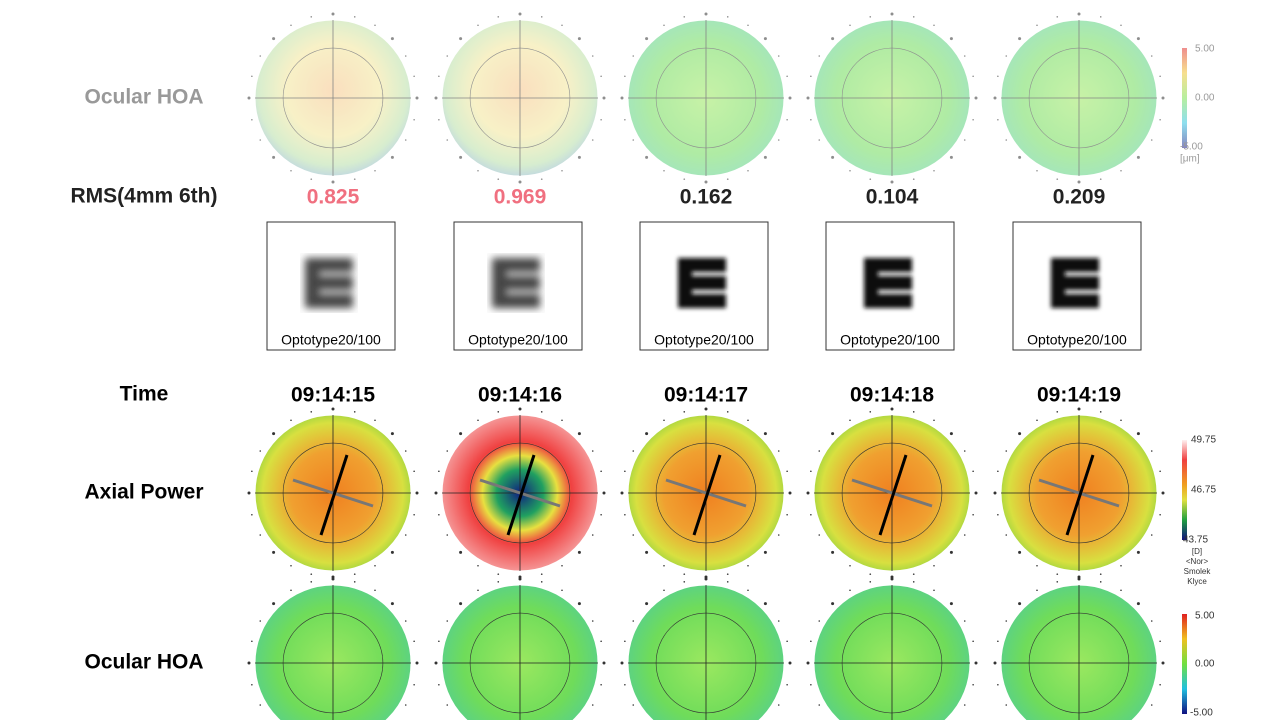 Image resolution: width=1280 pixels, height=720 pixels. I want to click on colorbar-tick: 49.75, so click(1203, 440).